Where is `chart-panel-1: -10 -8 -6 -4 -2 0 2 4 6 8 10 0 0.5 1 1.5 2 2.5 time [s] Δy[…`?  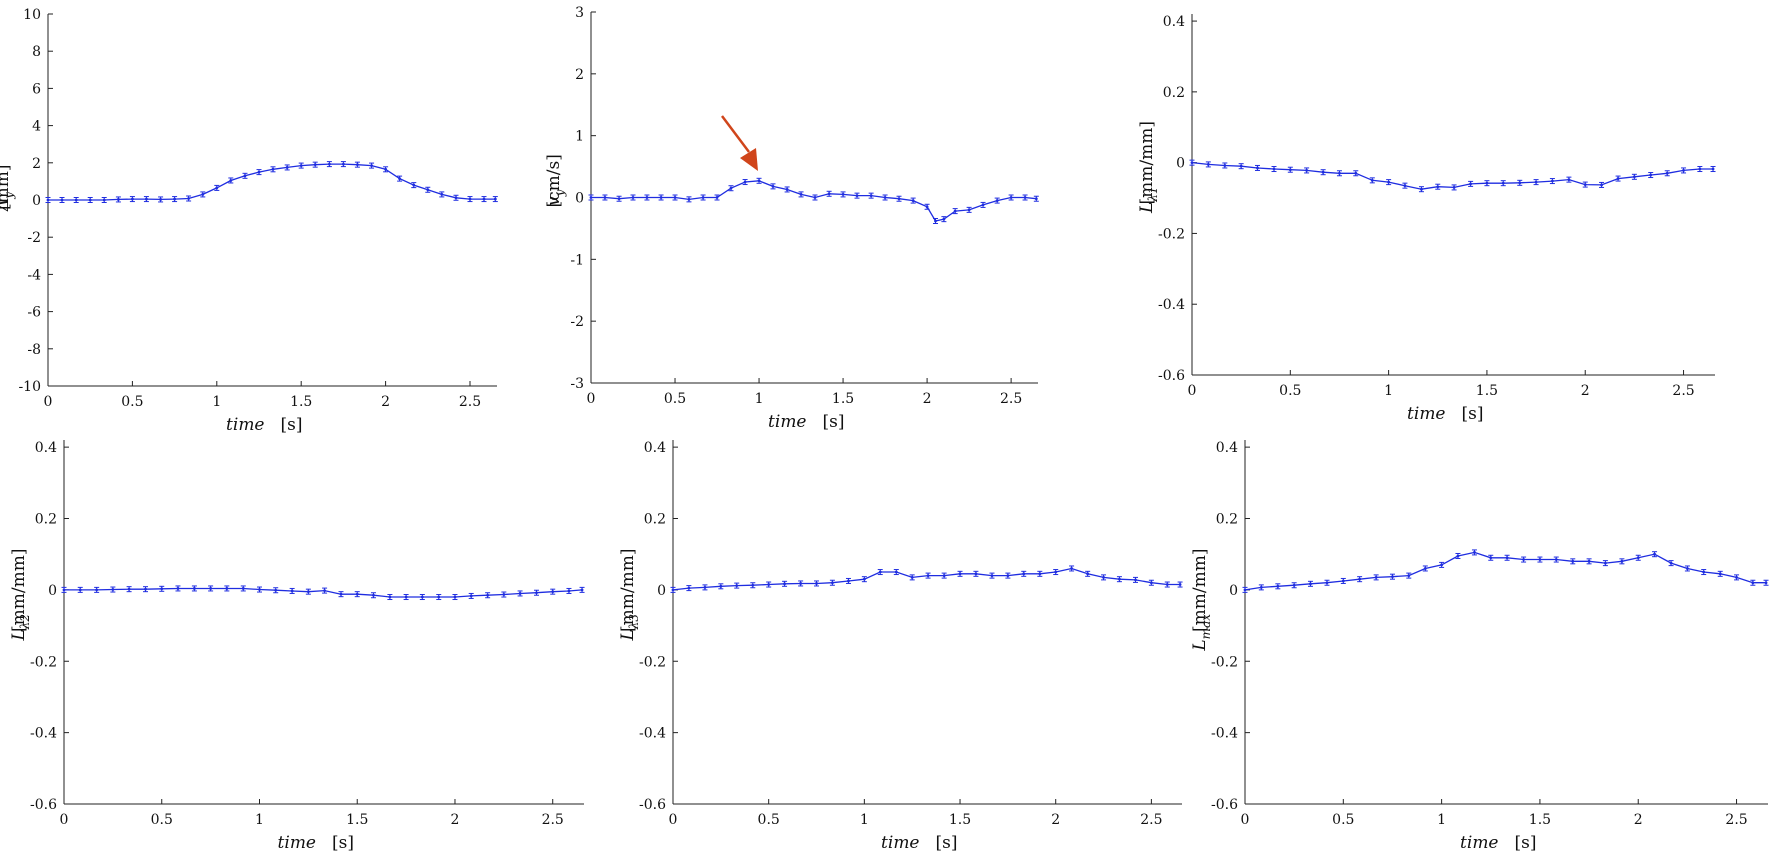
chart-panel-1: -10 -8 -6 -4 -2 0 2 4 6 8 10 0 0.5 1 1.5 2 2.5 time [s] Δy[… is located at coordinates (249, 221).